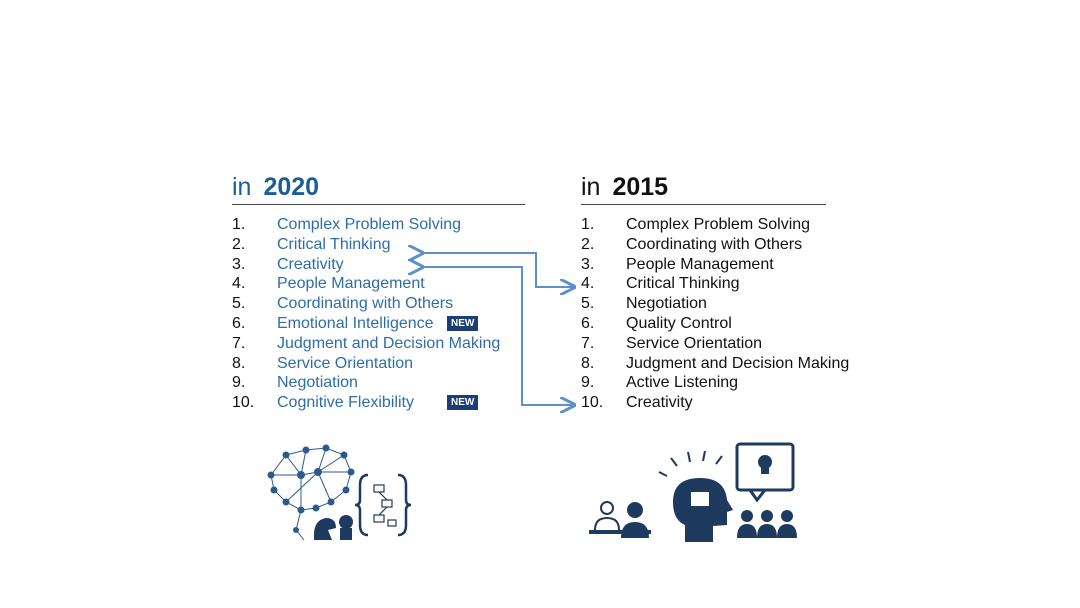 Image resolution: width=1080 pixels, height=608 pixels. I want to click on list-item: 4. People Management, so click(382, 284).